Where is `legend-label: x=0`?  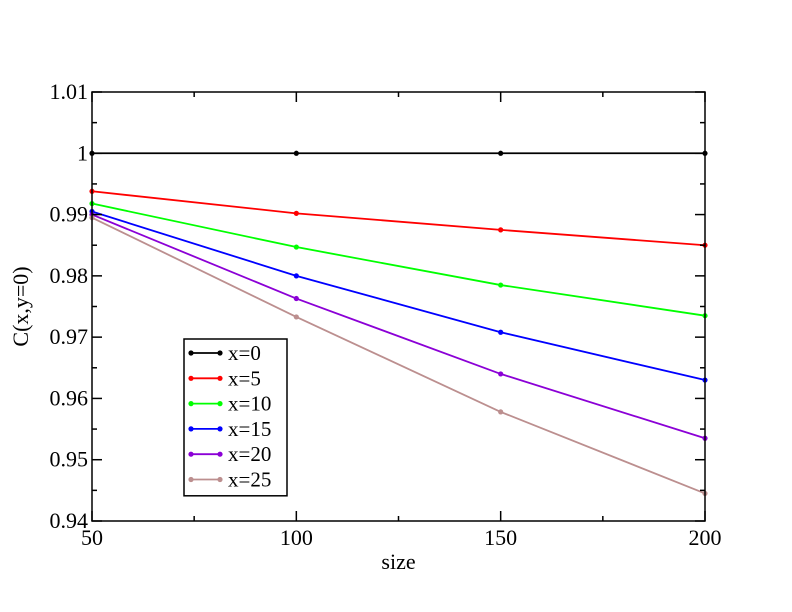
legend-label: x=0 is located at coordinates (244, 353).